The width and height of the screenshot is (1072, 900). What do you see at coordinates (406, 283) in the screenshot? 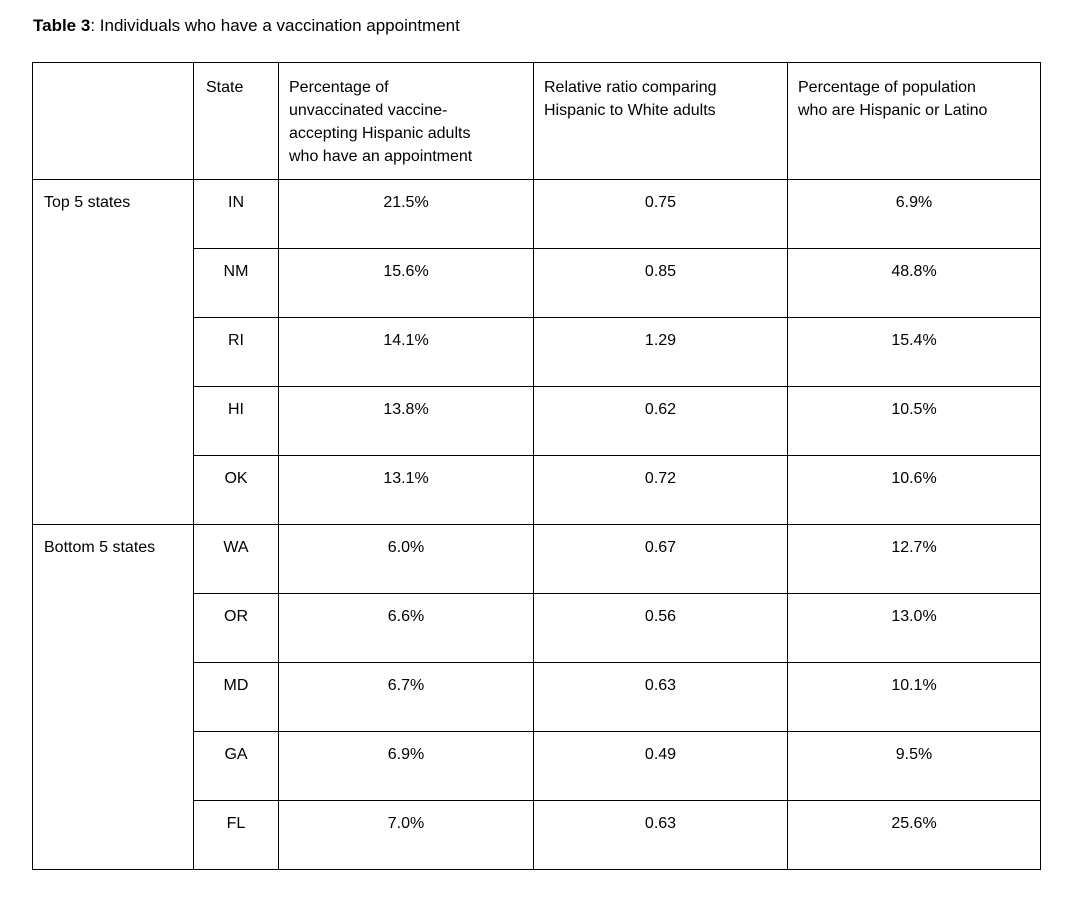
I see `cell-pct-appointment: 15.6%` at bounding box center [406, 283].